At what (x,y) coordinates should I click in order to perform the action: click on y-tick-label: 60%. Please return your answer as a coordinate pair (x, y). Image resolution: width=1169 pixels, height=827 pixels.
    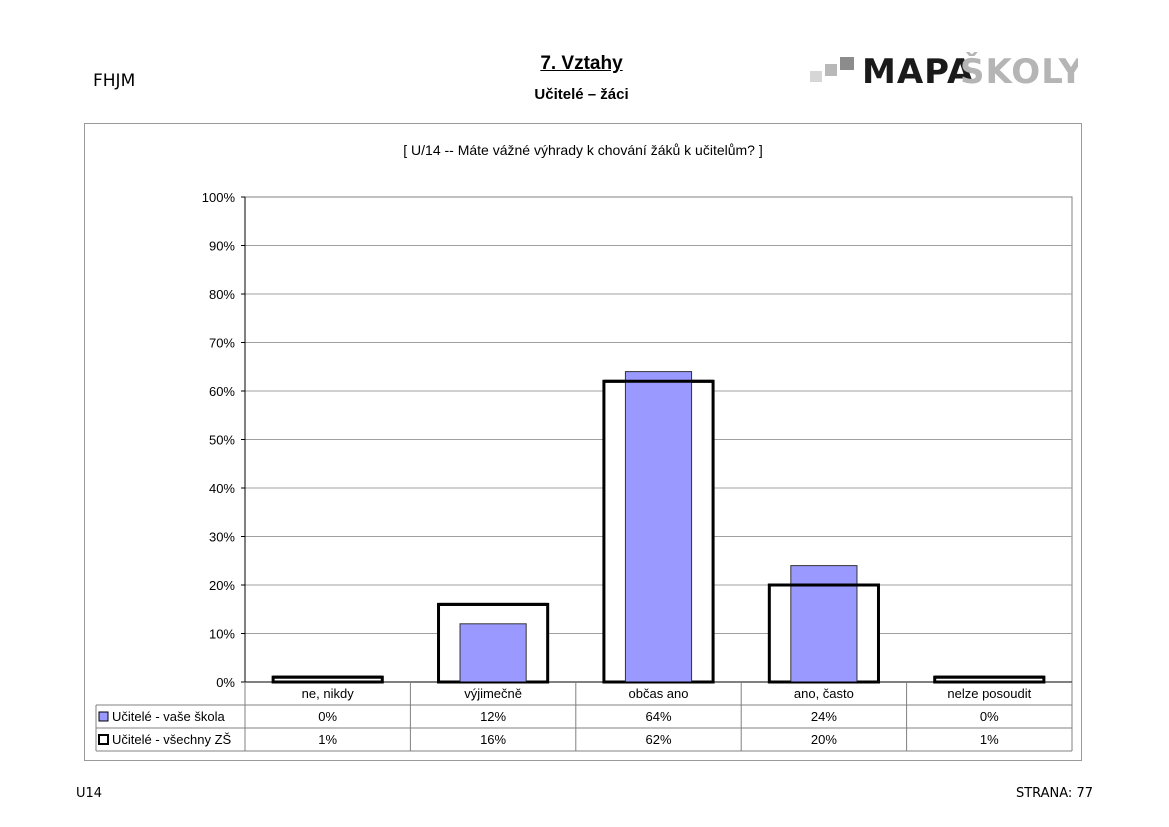
    Looking at the image, I should click on (222, 391).